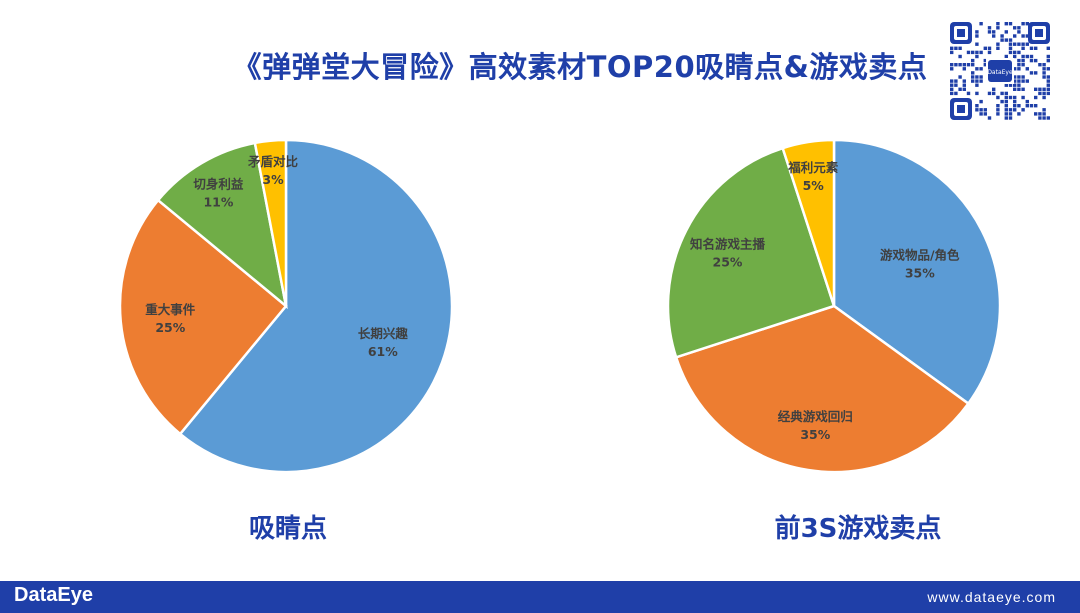 The height and width of the screenshot is (613, 1080). I want to click on slice-label-0-3: 矛盾对比, so click(273, 161).